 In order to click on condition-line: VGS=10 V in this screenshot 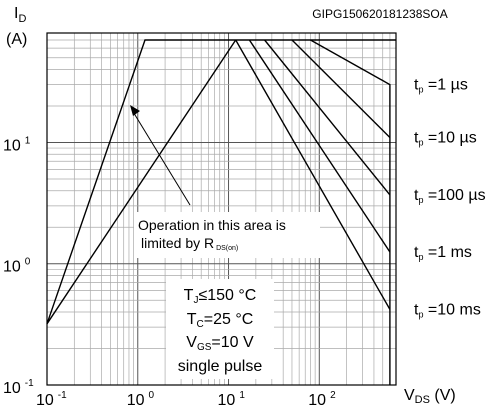, I will do `click(220, 343)`.